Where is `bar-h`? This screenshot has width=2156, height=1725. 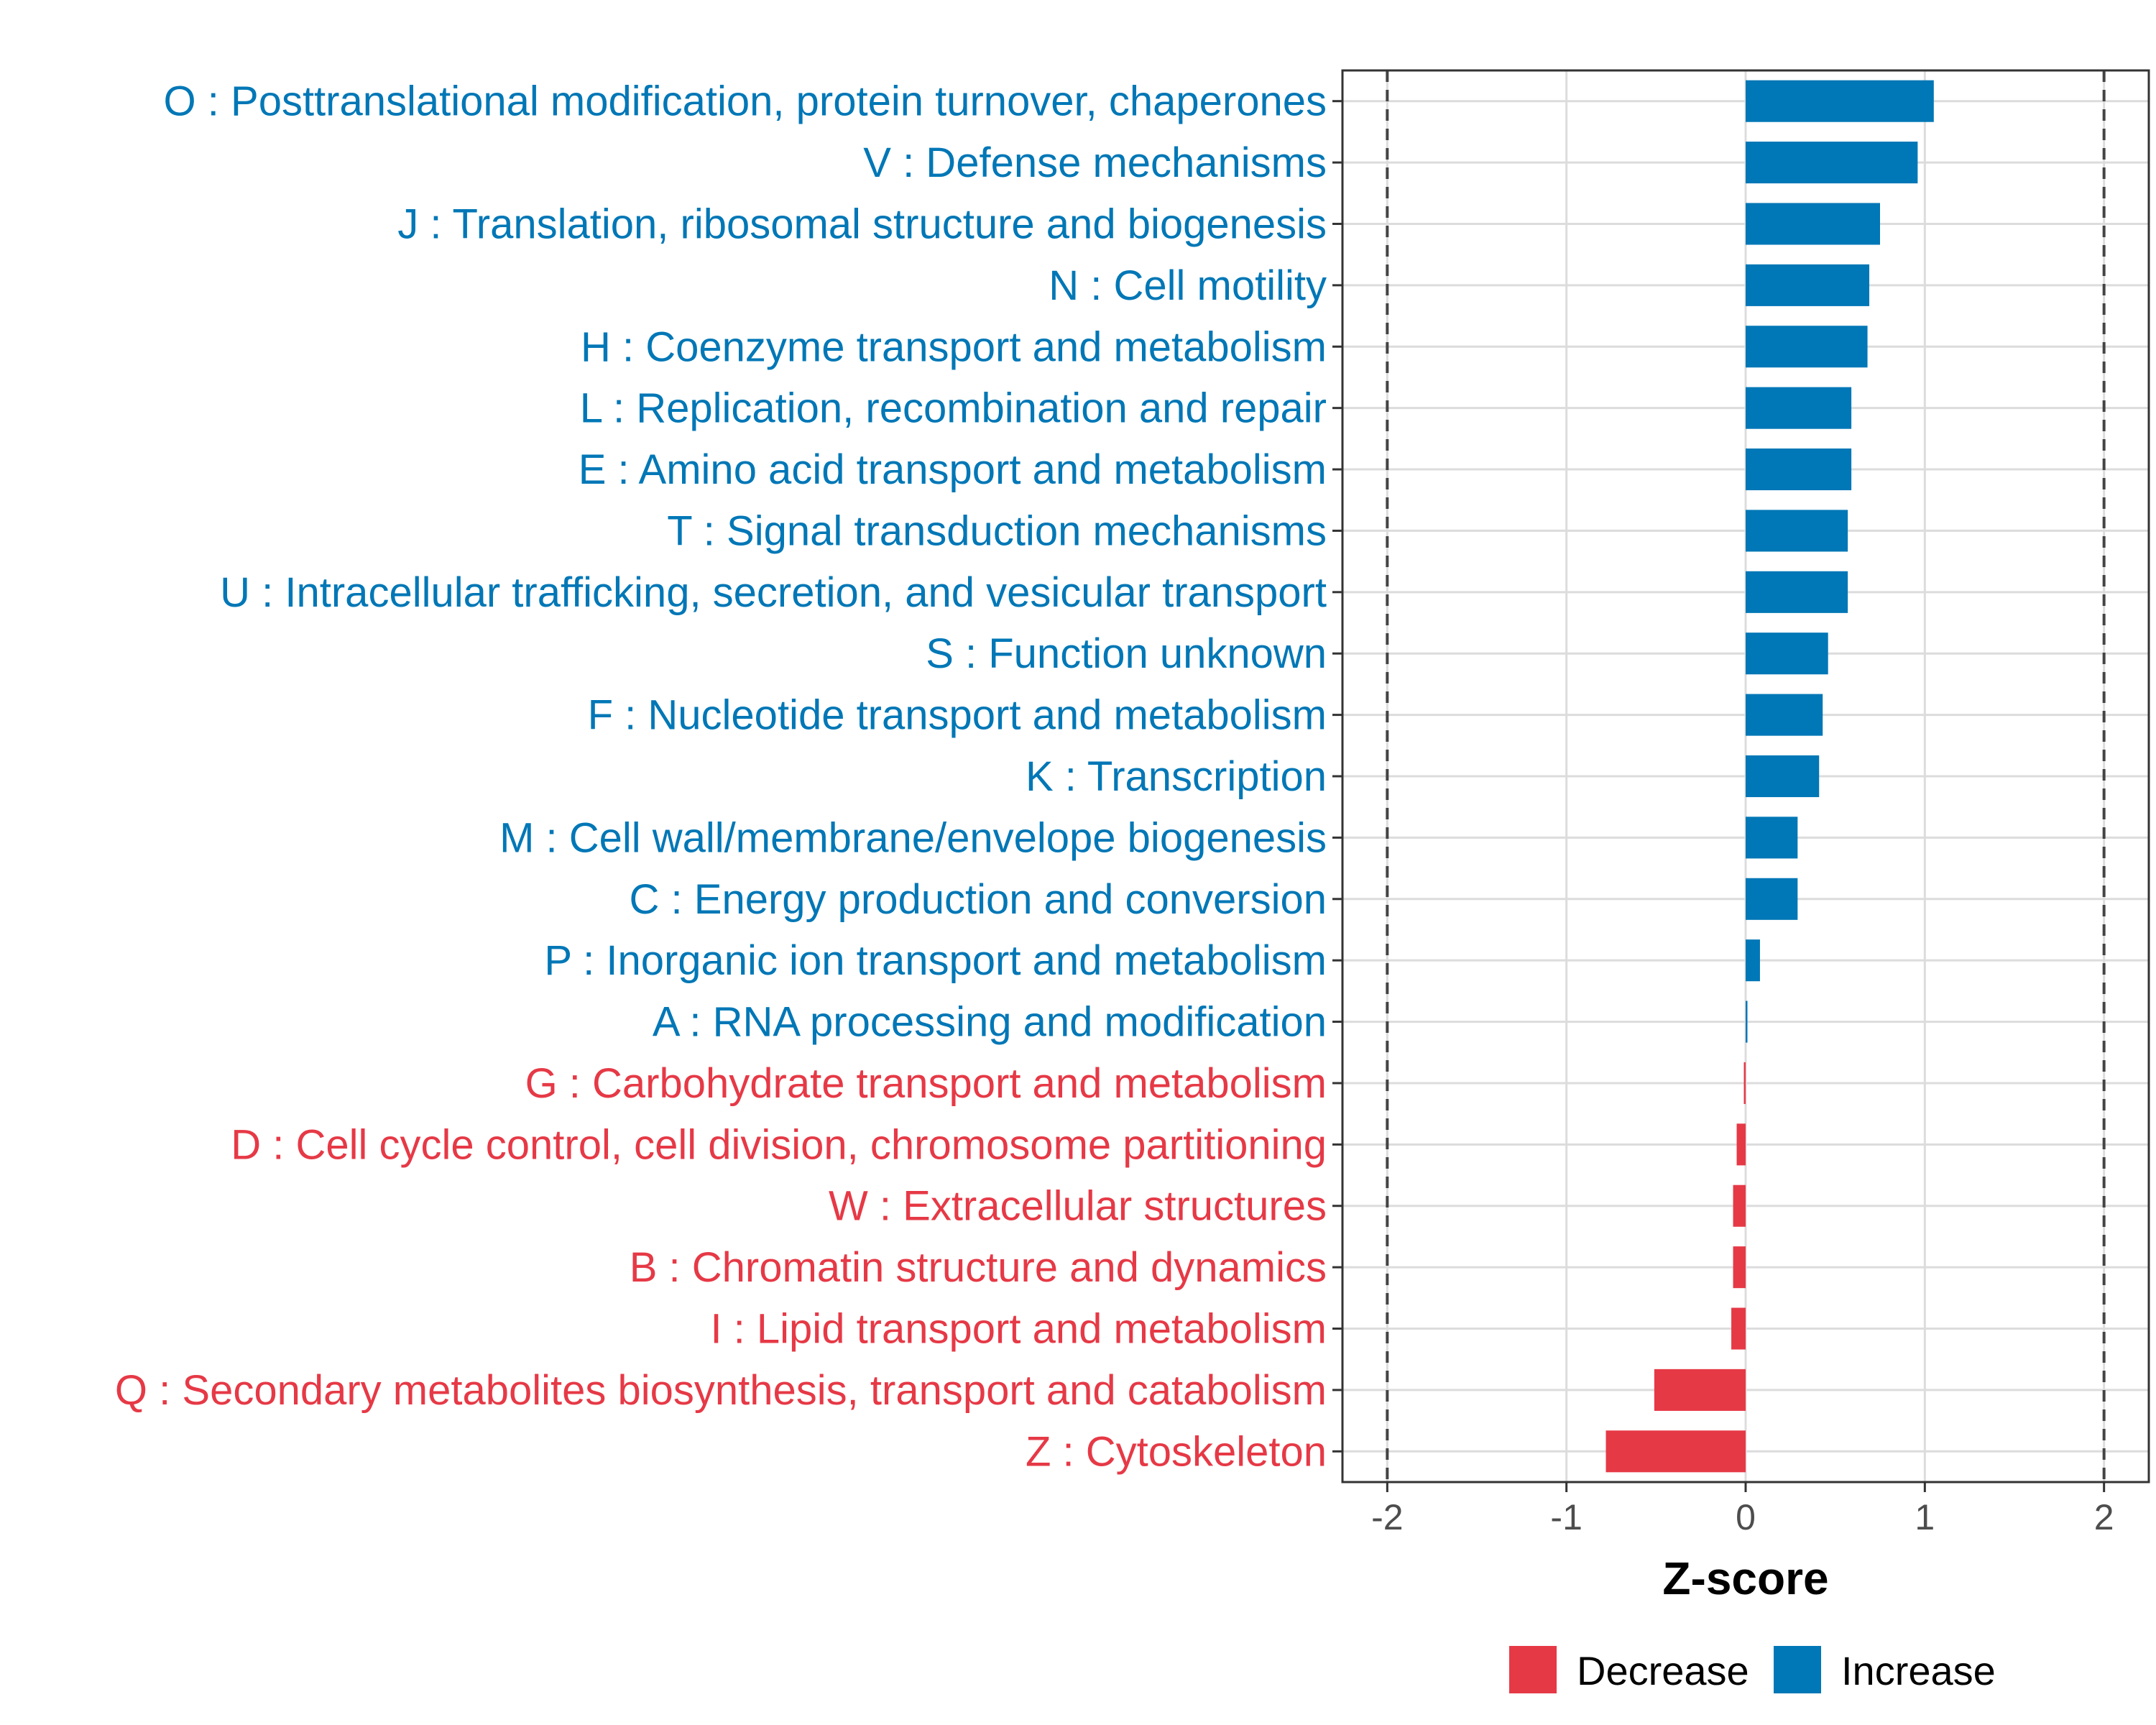 bar-h is located at coordinates (1807, 347).